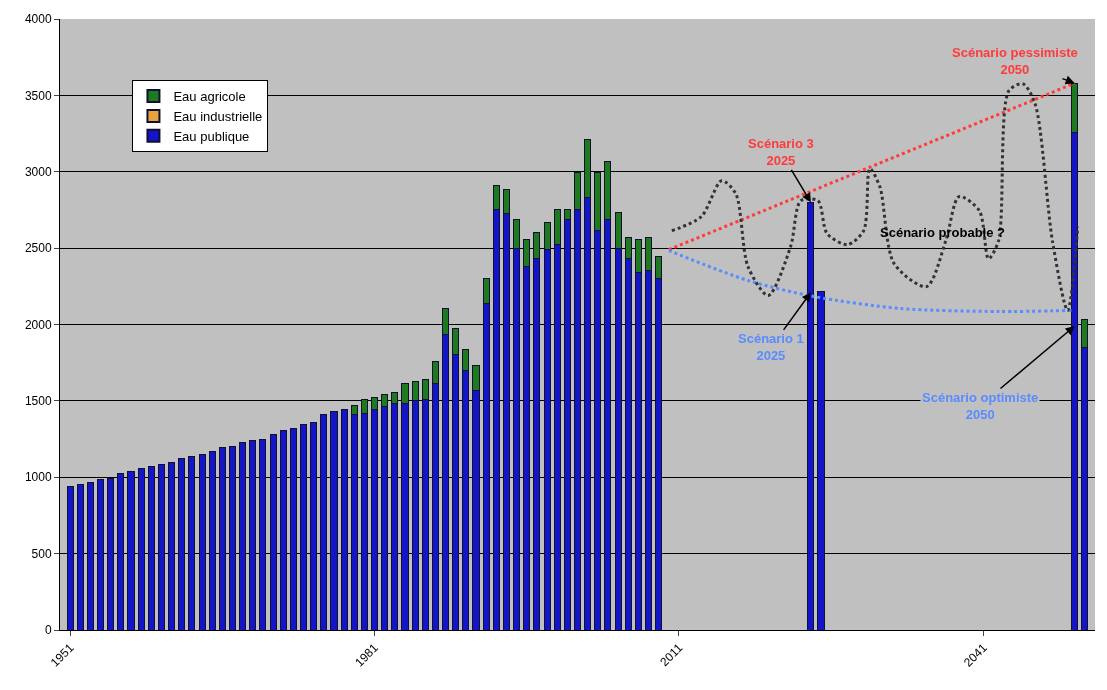 The height and width of the screenshot is (690, 1107). I want to click on legend-label: Eau publique, so click(211, 136).